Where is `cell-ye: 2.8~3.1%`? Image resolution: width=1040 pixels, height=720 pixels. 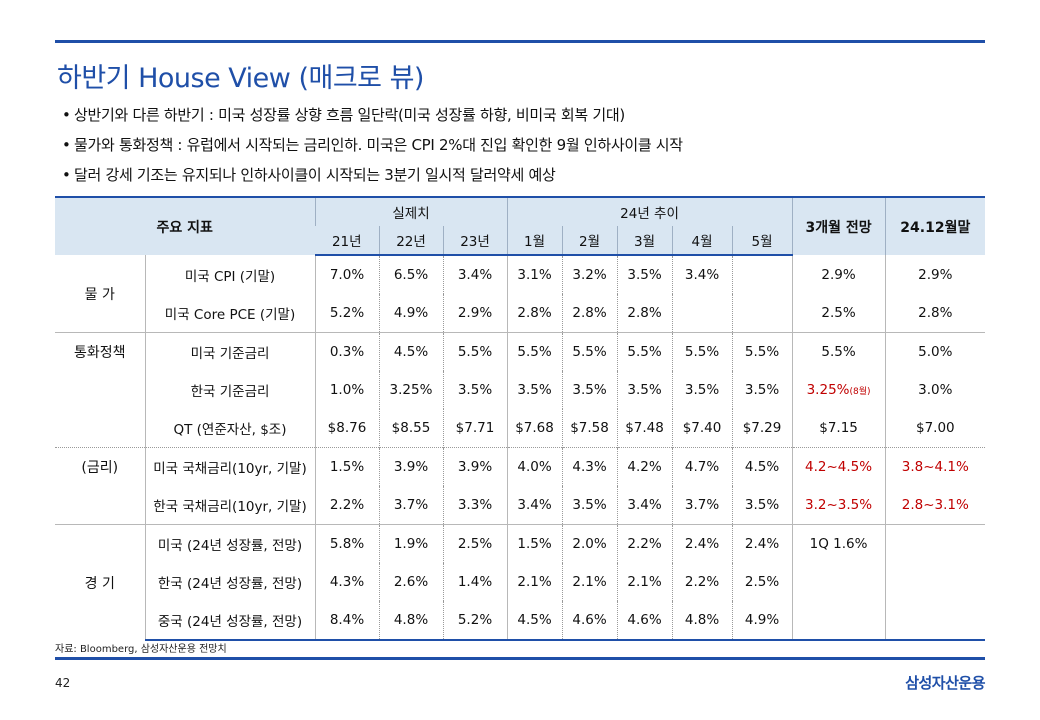
cell-ye: 2.8~3.1% is located at coordinates (935, 505).